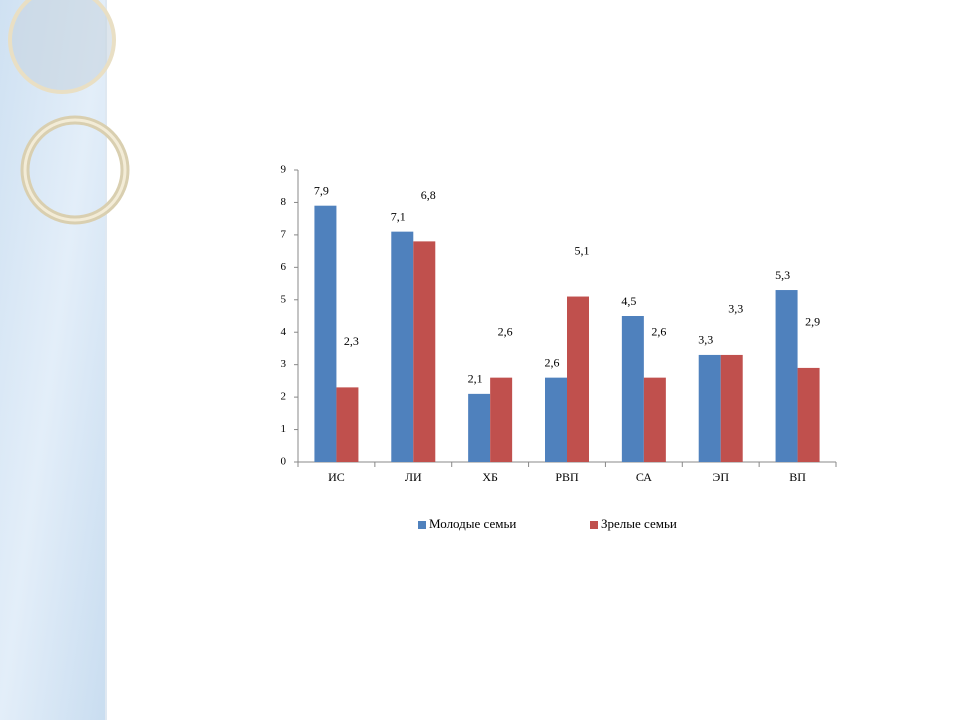  I want to click on value-label: 4,5, so click(628, 301).